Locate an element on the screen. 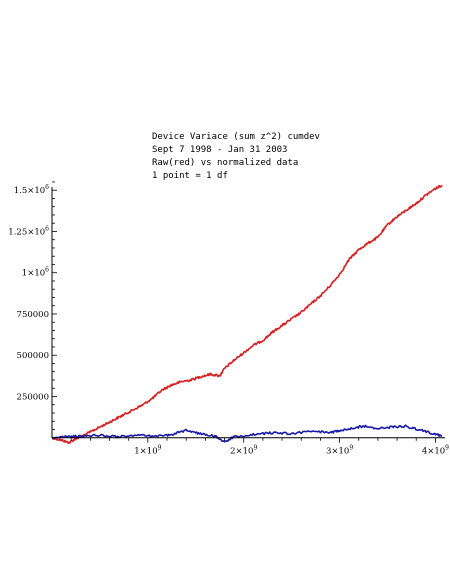  x-tick-mantissa: 2×10 is located at coordinates (241, 452).